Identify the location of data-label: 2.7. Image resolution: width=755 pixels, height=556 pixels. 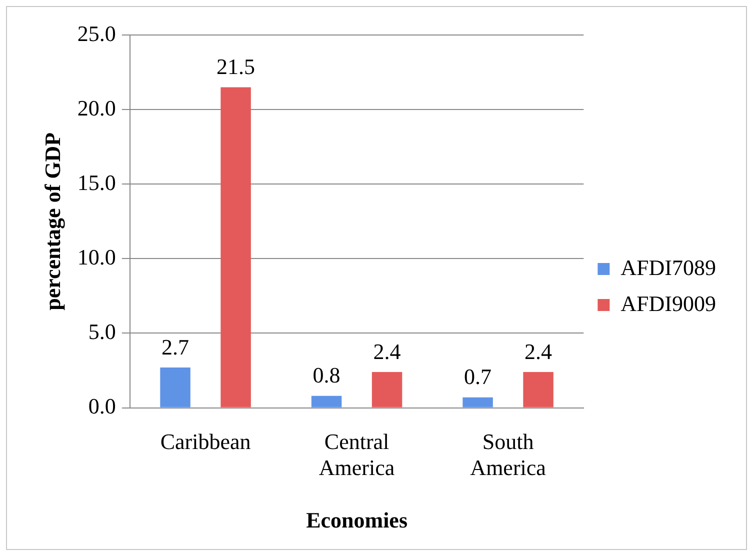
(176, 347).